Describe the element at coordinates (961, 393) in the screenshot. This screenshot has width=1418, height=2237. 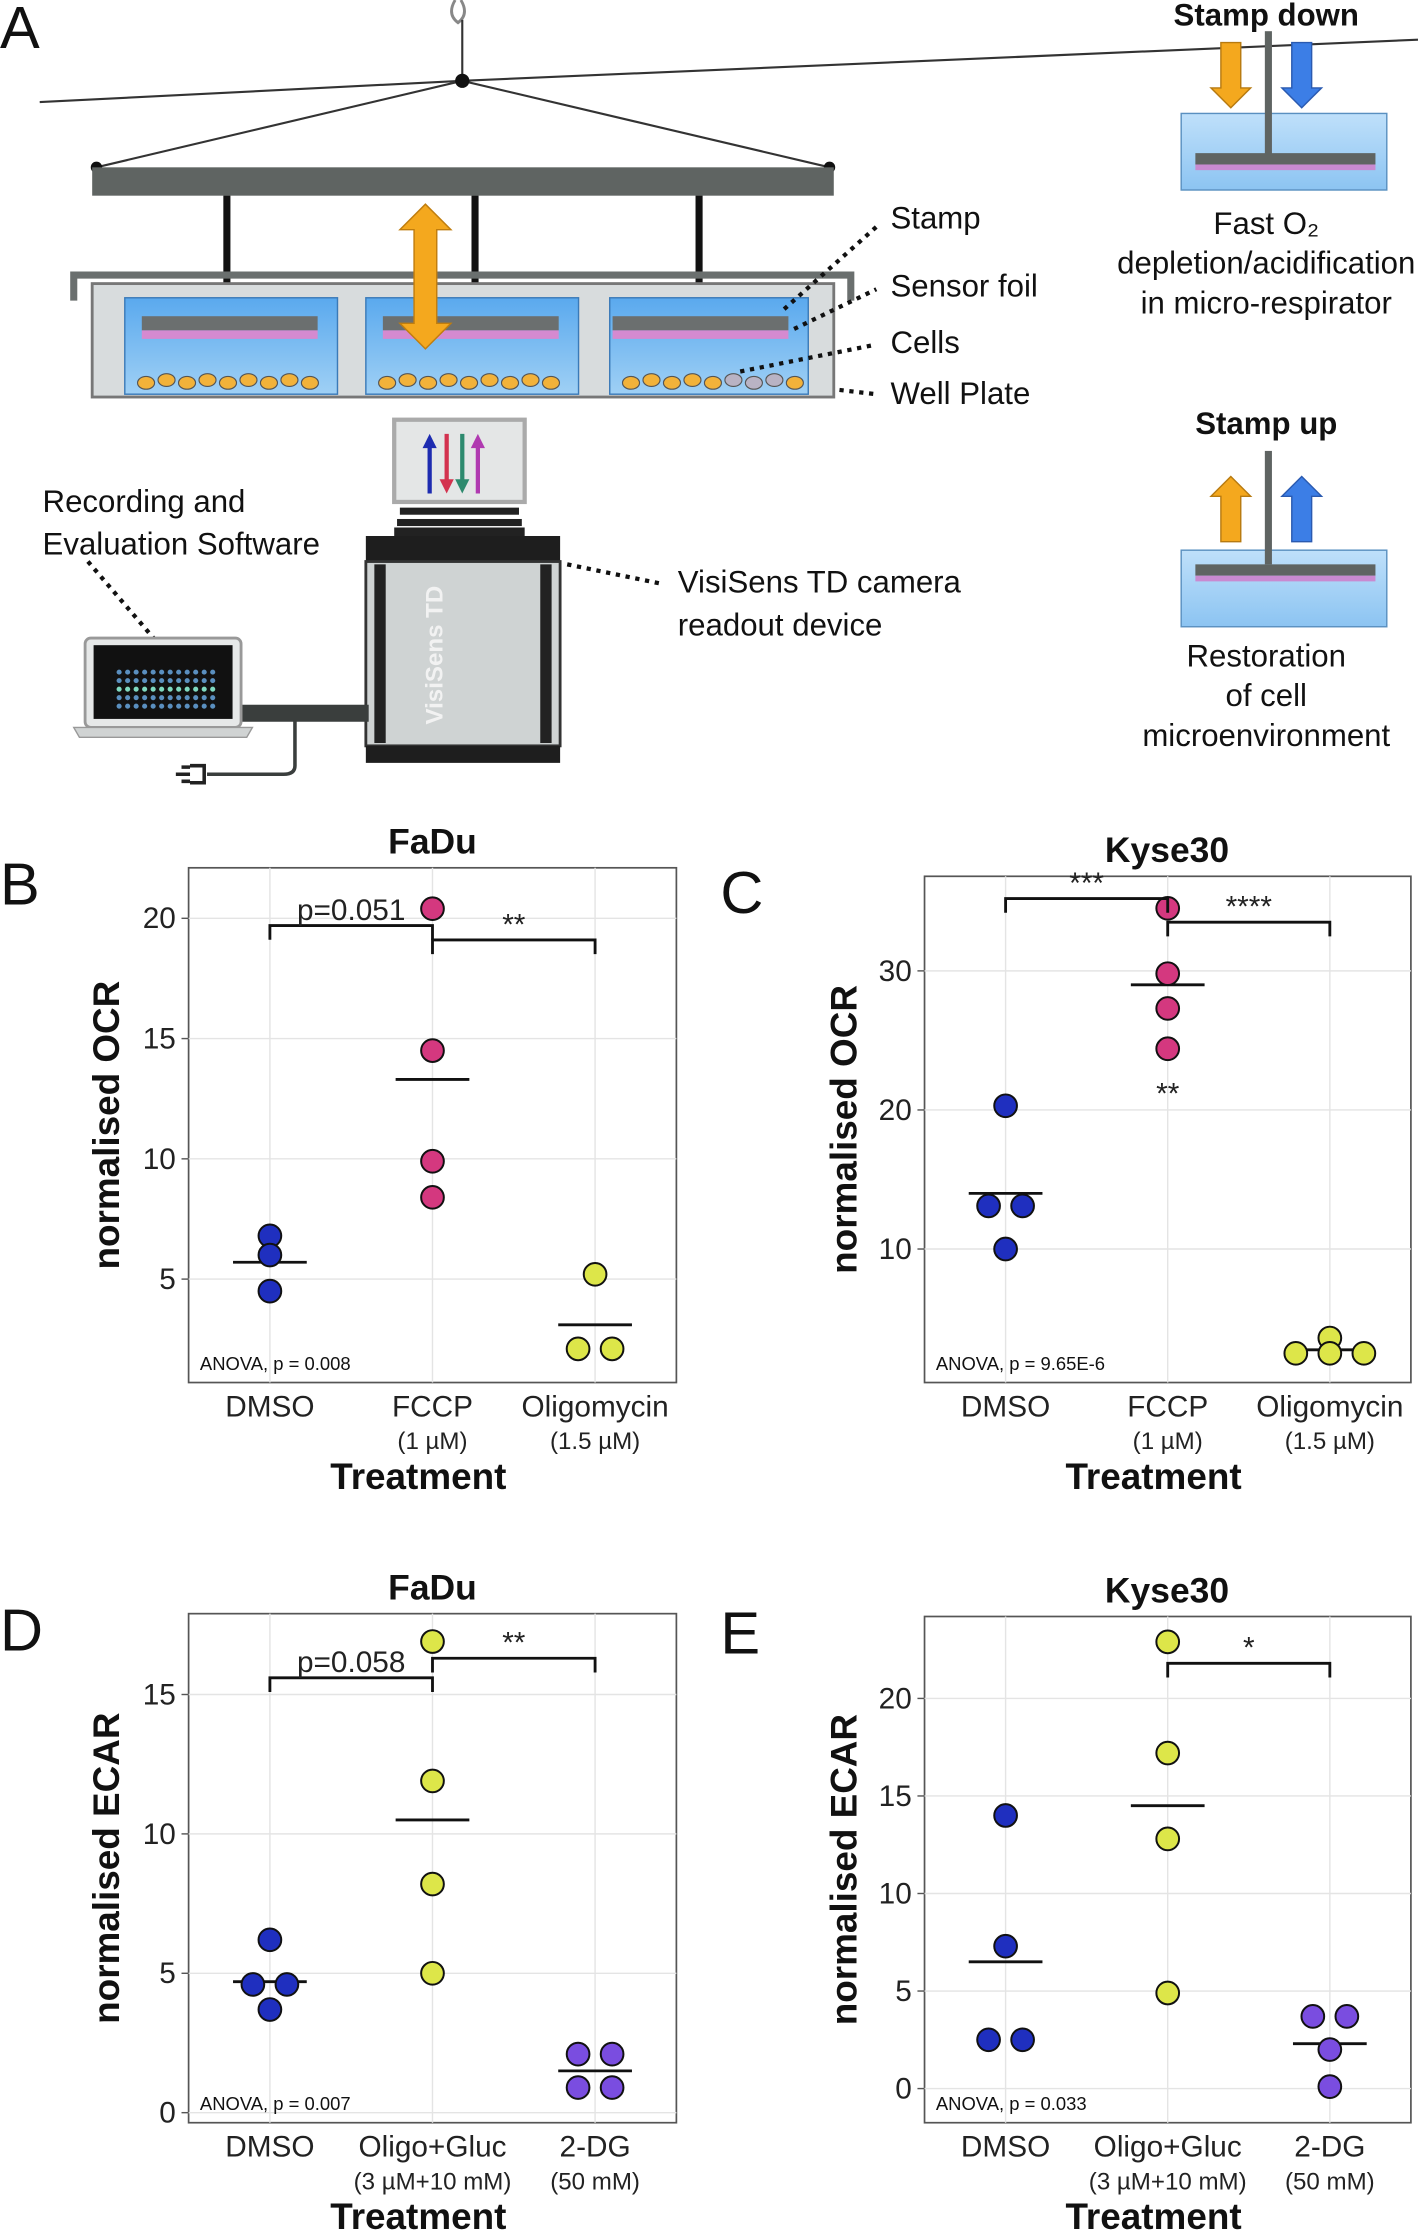
I see `label-well-plate: Well Plate` at that location.